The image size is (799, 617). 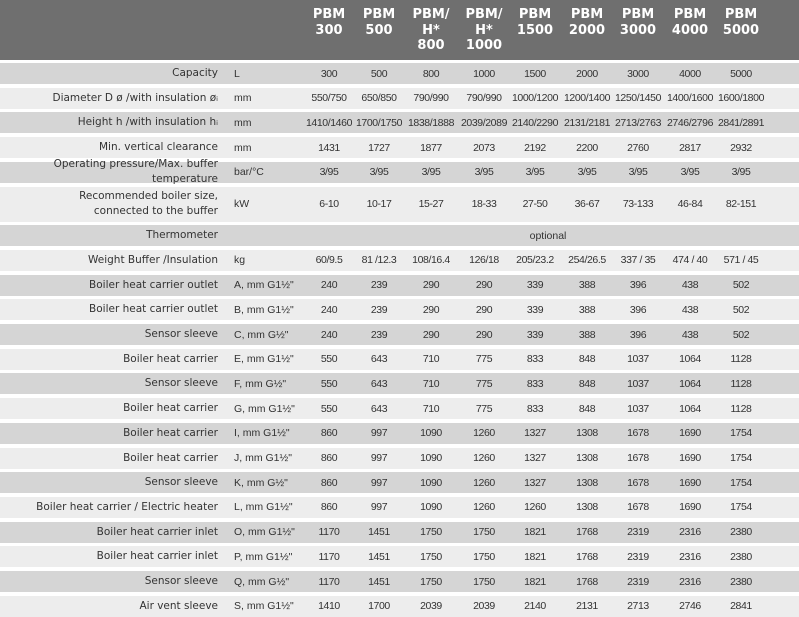 I want to click on row-unit: I, mm G1½", so click(x=262, y=433).